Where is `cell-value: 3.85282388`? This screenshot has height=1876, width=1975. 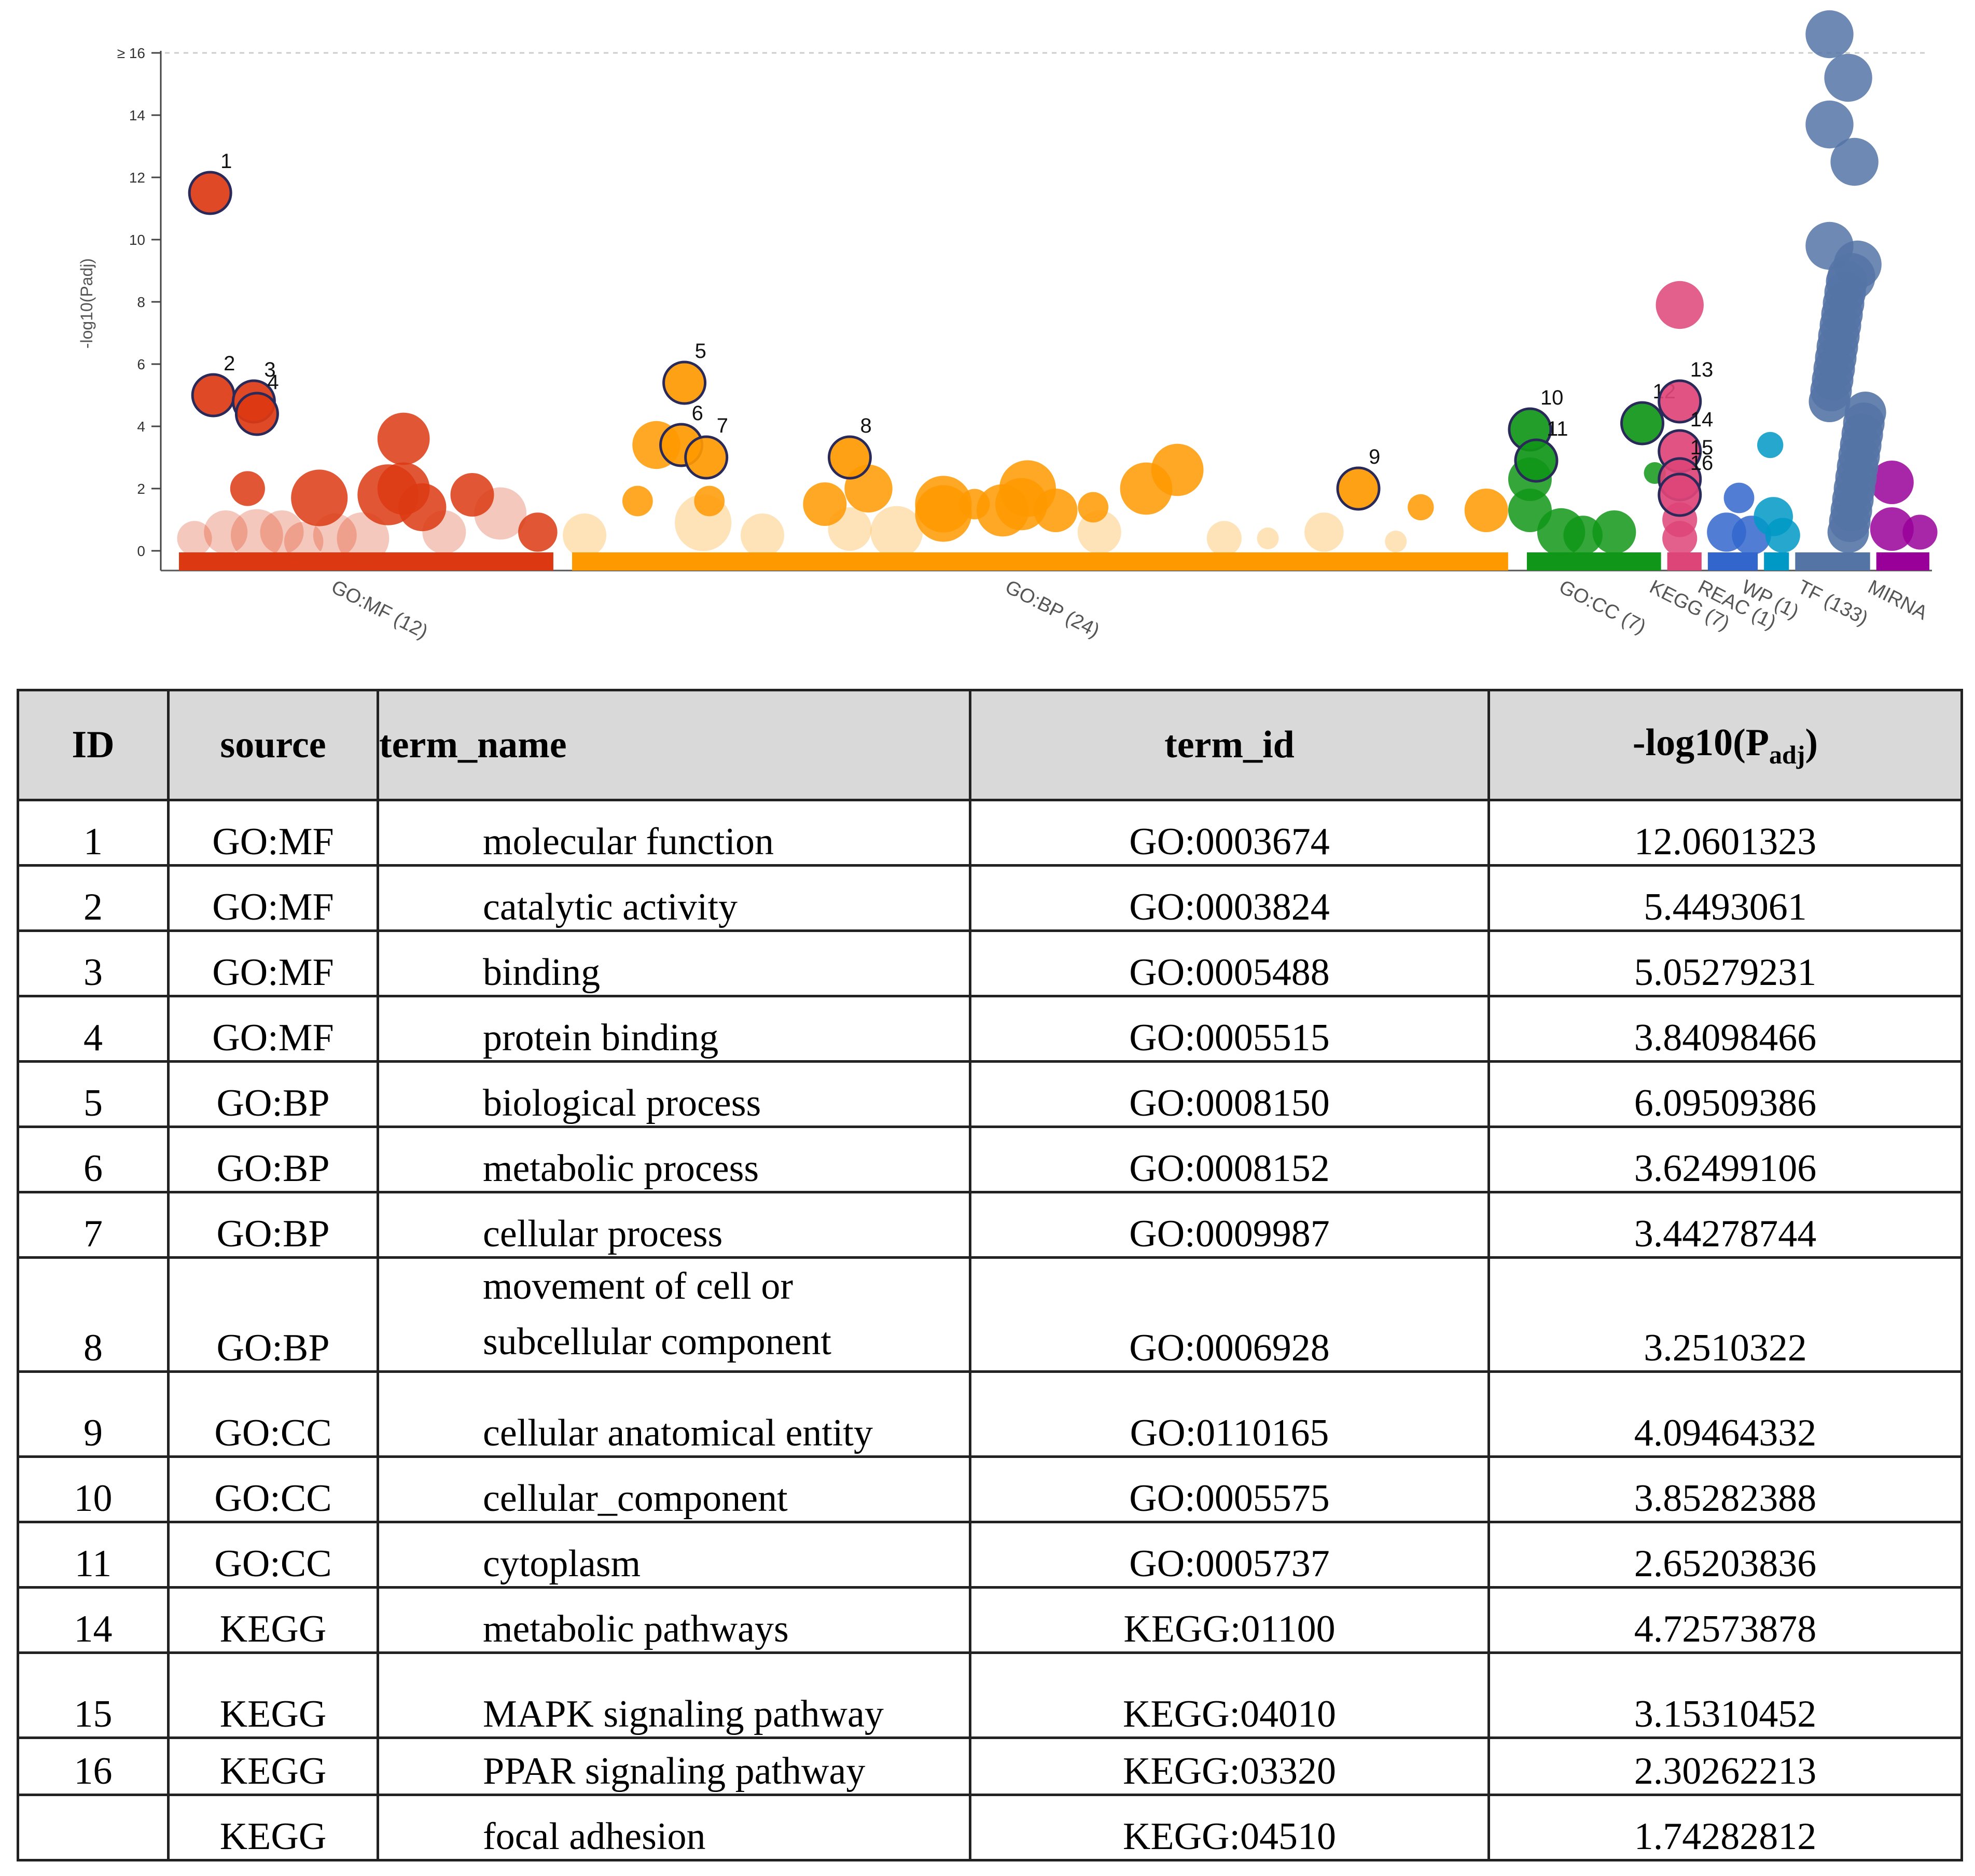 cell-value: 3.85282388 is located at coordinates (1725, 1489).